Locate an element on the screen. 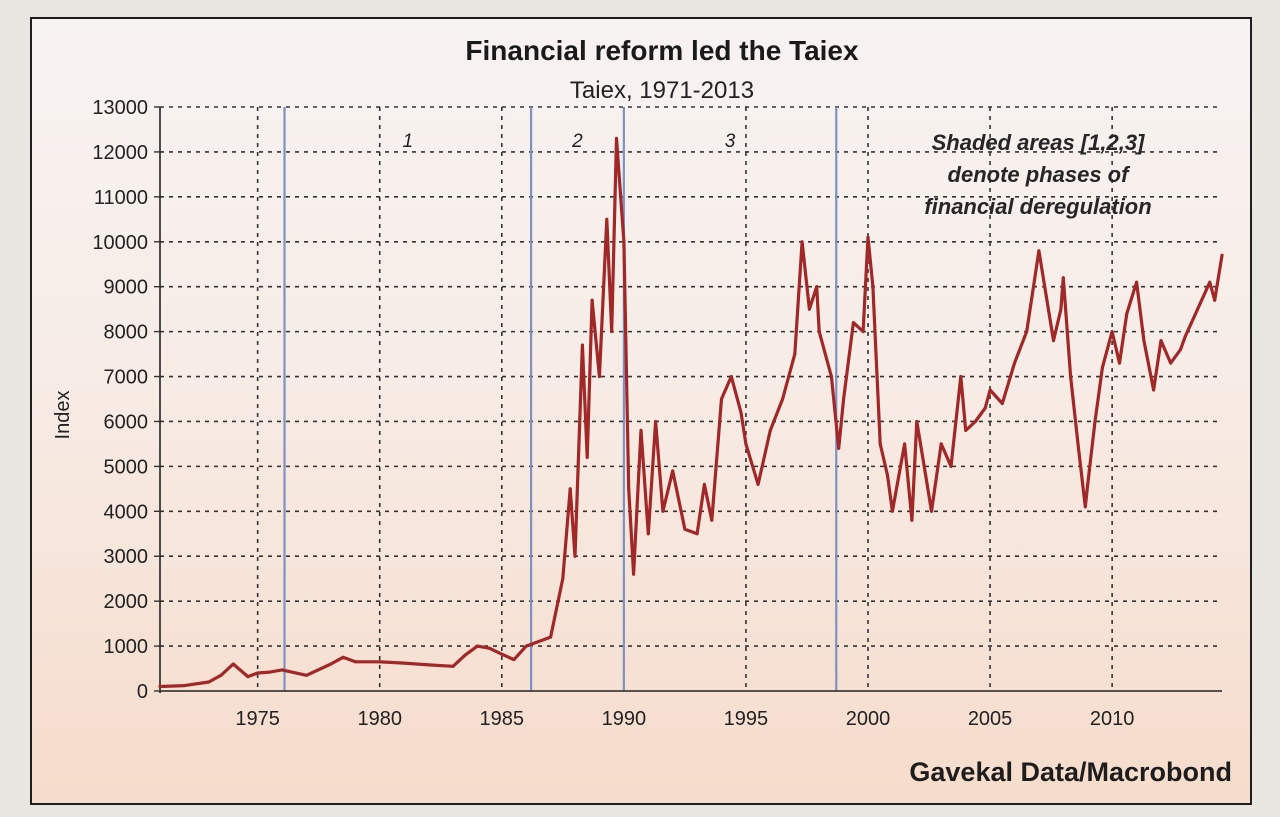 The image size is (1280, 817). x-tick-label: 2000 is located at coordinates (868, 719).